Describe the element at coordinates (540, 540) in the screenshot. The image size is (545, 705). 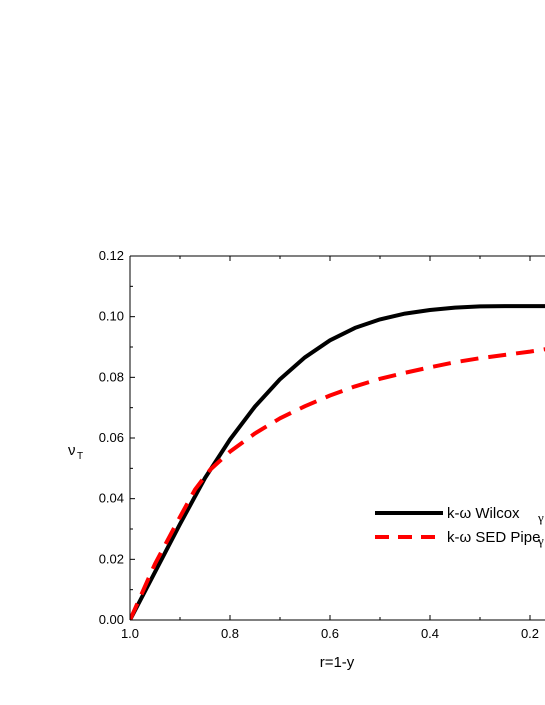
I see `legend-stray-glyph-2: γ` at that location.